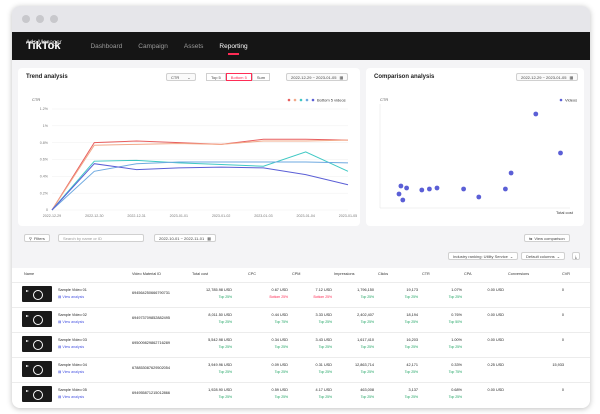 Image resolution: width=600 pixels, height=414 pixels. Describe the element at coordinates (296, 274) in the screenshot. I see `header-cpm: CPM` at that location.